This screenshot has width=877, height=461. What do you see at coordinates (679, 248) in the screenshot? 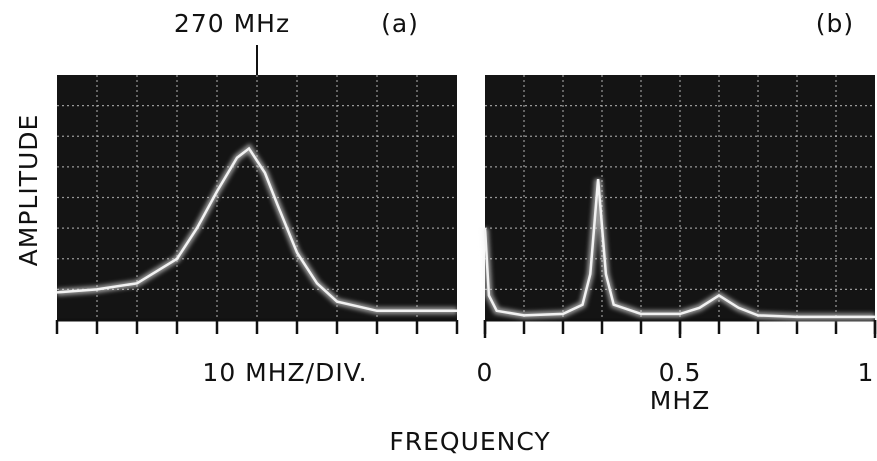
I see `trace` at bounding box center [679, 248].